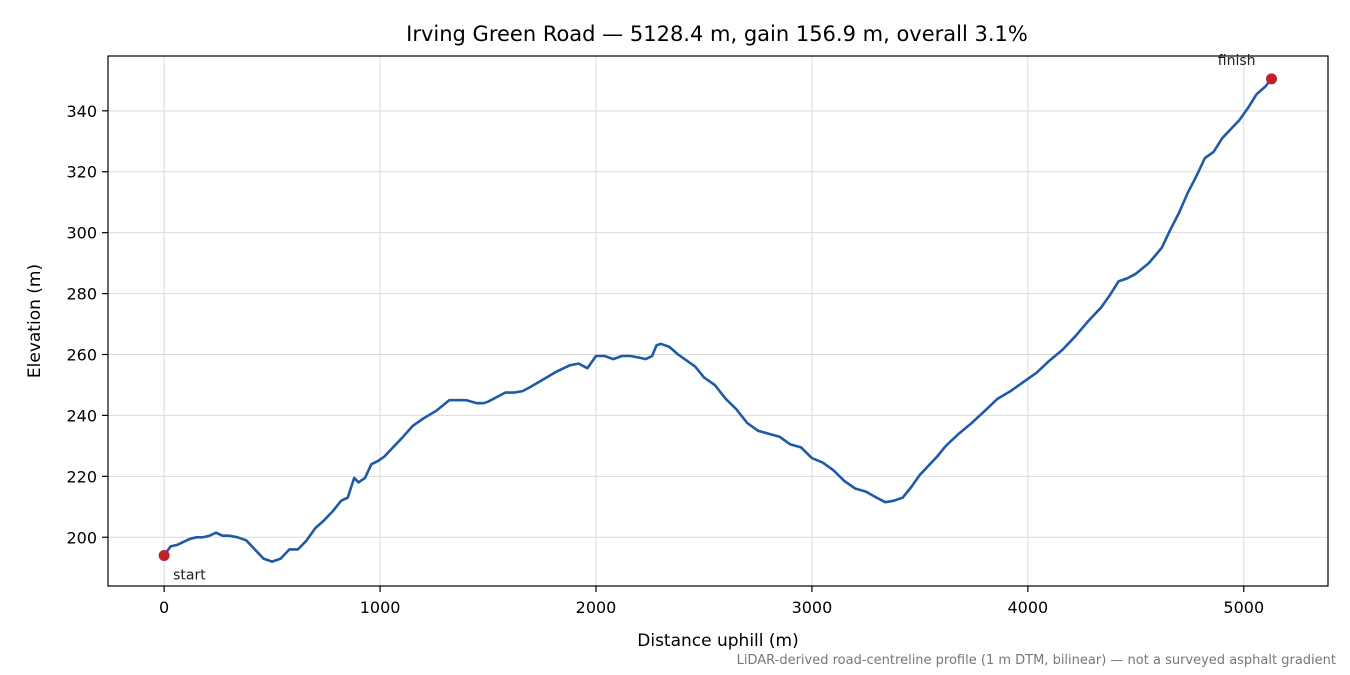 This screenshot has width=1350, height=675. Describe the element at coordinates (35, 321) in the screenshot. I see `y-axis-label: Elevation (m)` at that location.